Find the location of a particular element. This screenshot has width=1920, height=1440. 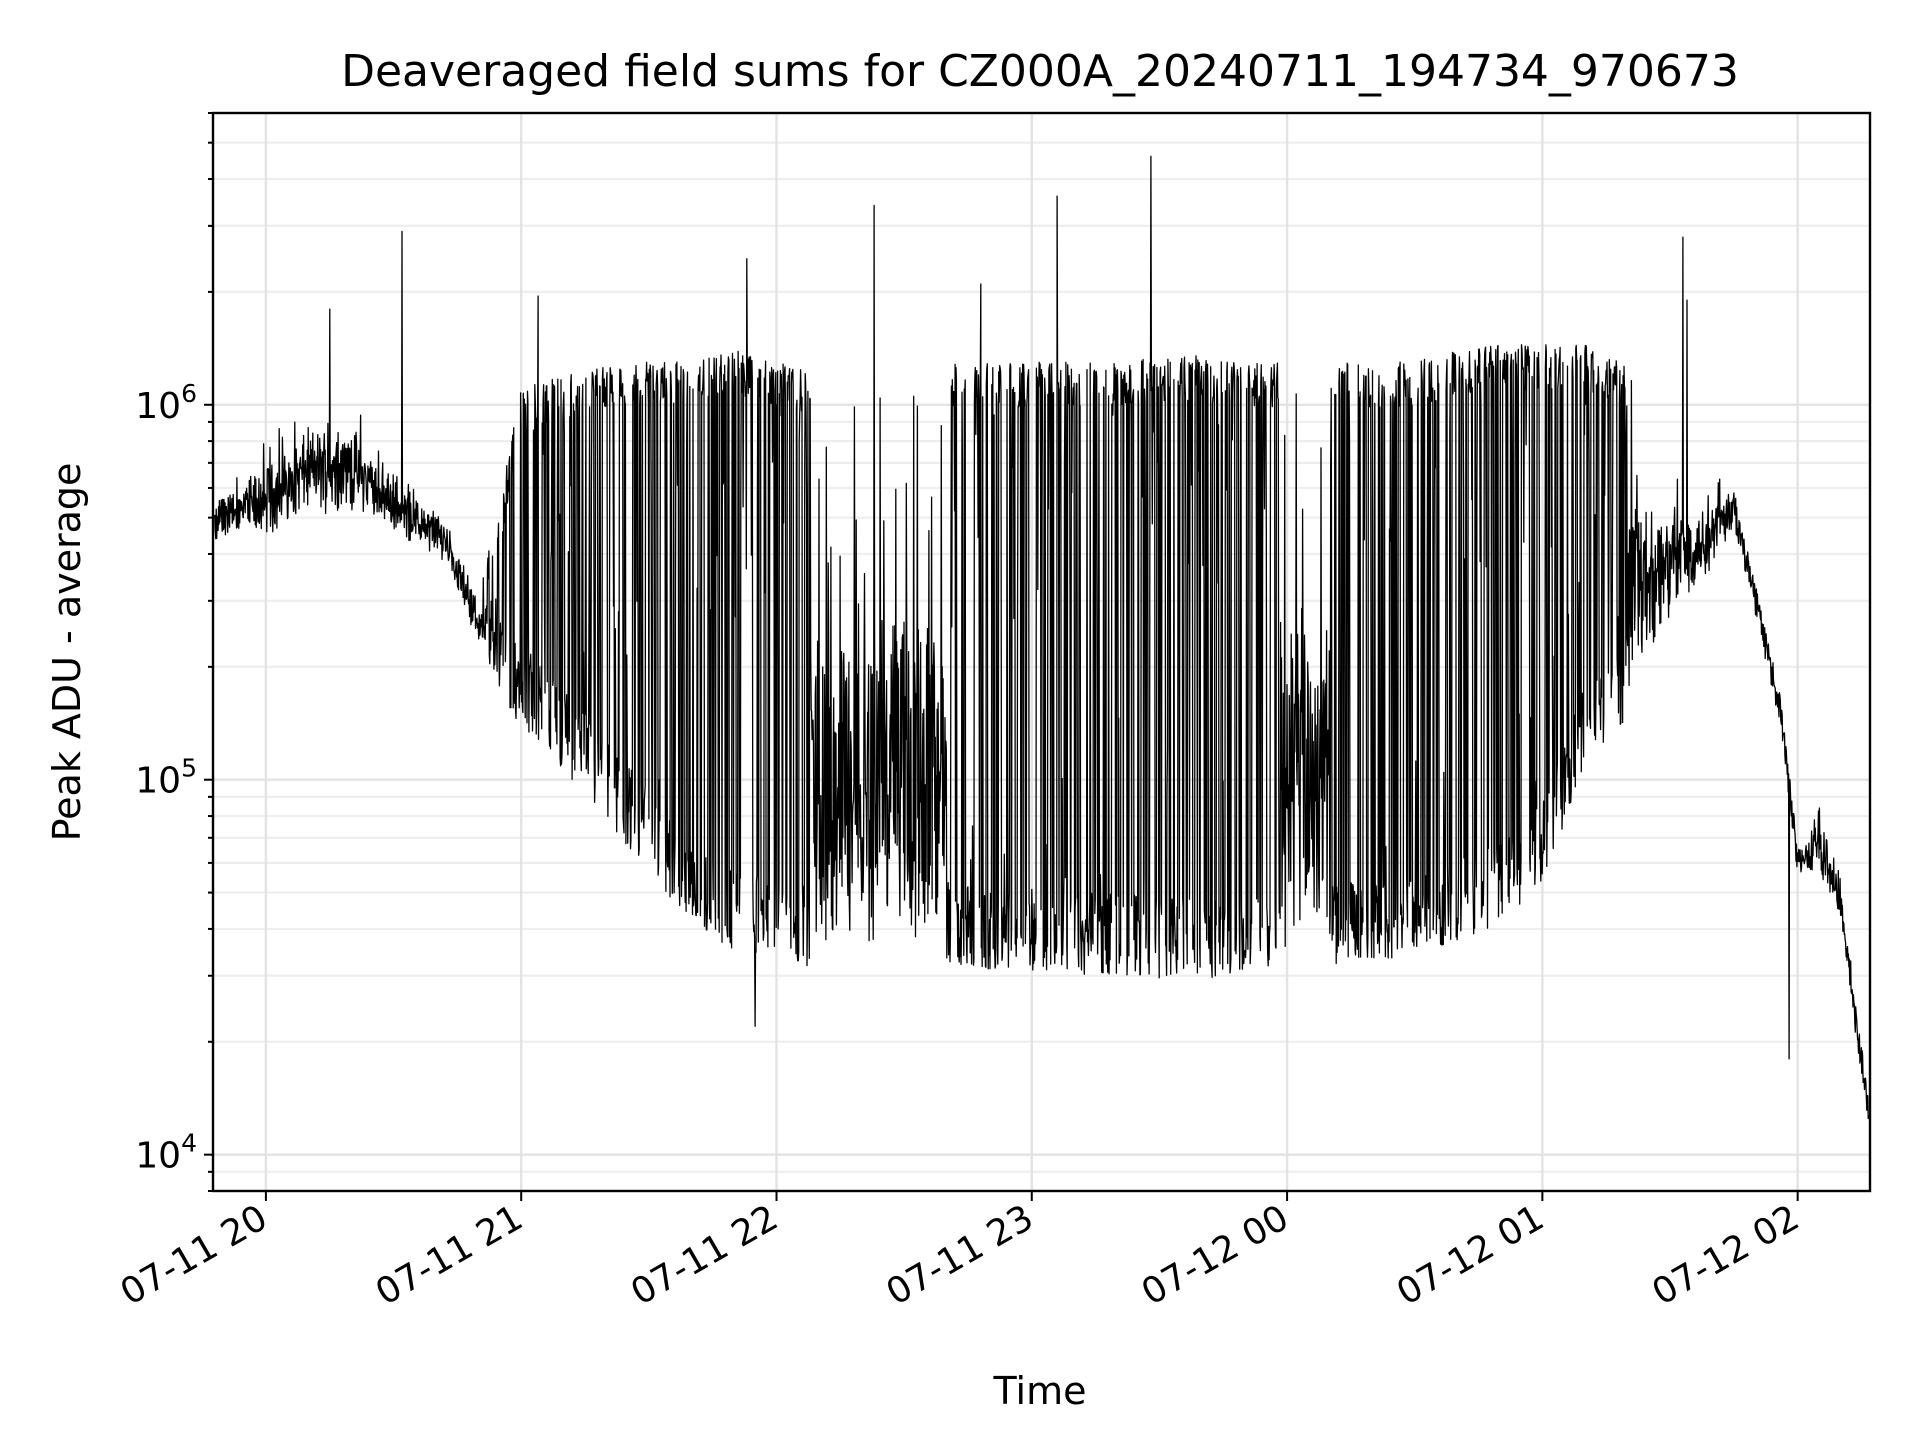

y-tick-label: 10⁶ is located at coordinates (166, 403).